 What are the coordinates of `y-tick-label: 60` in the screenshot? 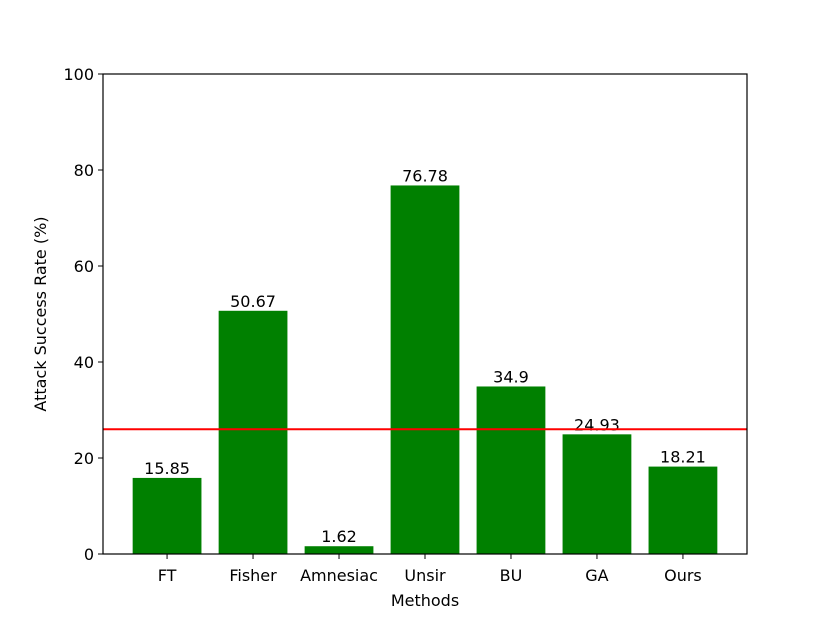 It's located at (84, 266).